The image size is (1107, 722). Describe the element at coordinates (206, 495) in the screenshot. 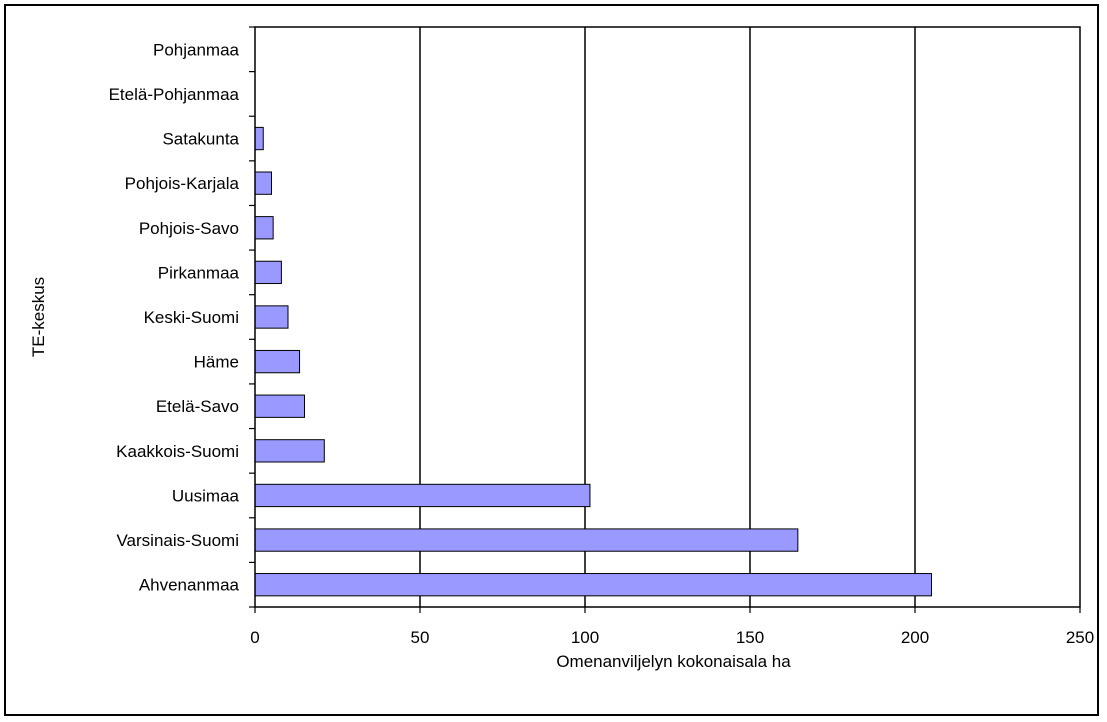

I see `category-label: Uusimaa` at that location.